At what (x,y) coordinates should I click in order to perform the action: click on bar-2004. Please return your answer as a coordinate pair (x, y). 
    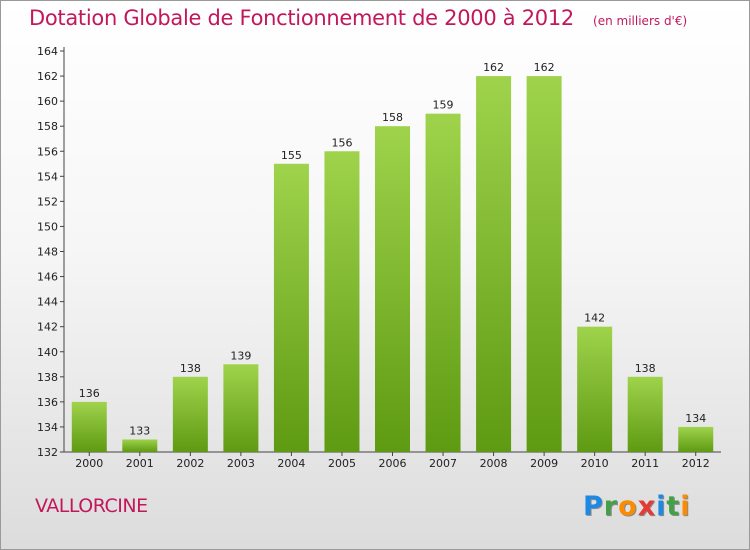
    Looking at the image, I should click on (291, 307).